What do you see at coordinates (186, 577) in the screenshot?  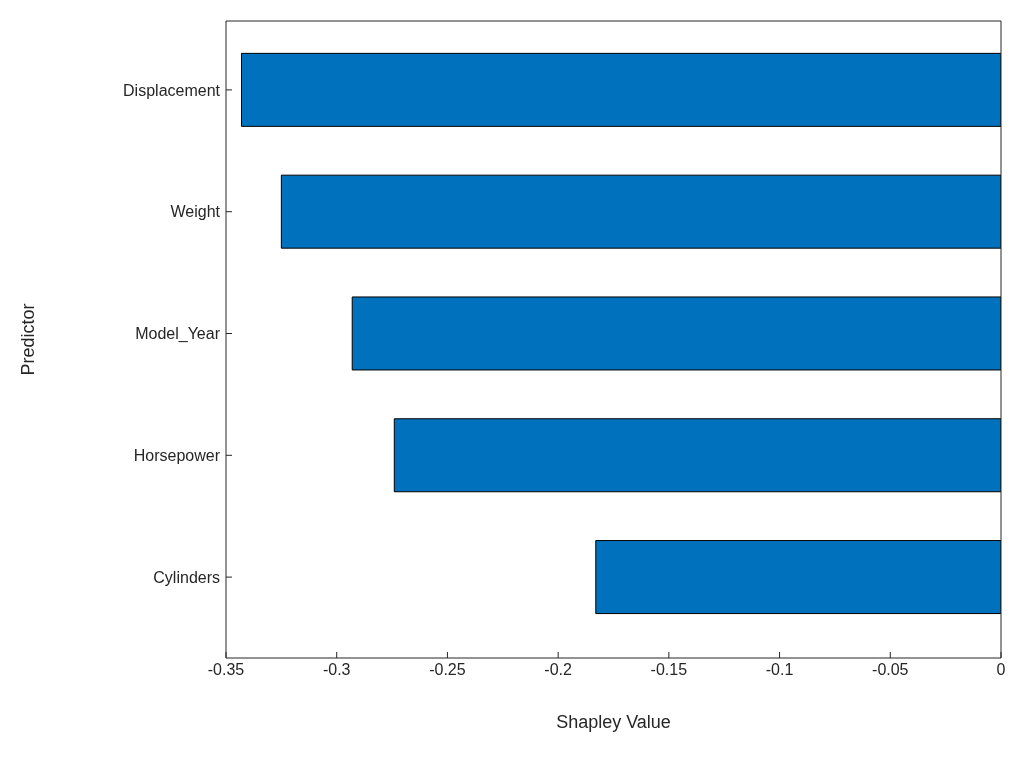 I see `y-tick-label: Cylinders` at bounding box center [186, 577].